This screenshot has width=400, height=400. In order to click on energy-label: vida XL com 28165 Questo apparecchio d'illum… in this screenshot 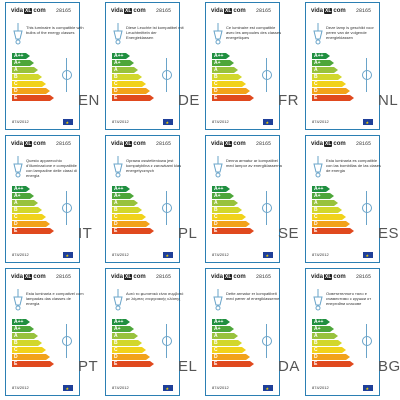, I will do `click(42, 199)`.